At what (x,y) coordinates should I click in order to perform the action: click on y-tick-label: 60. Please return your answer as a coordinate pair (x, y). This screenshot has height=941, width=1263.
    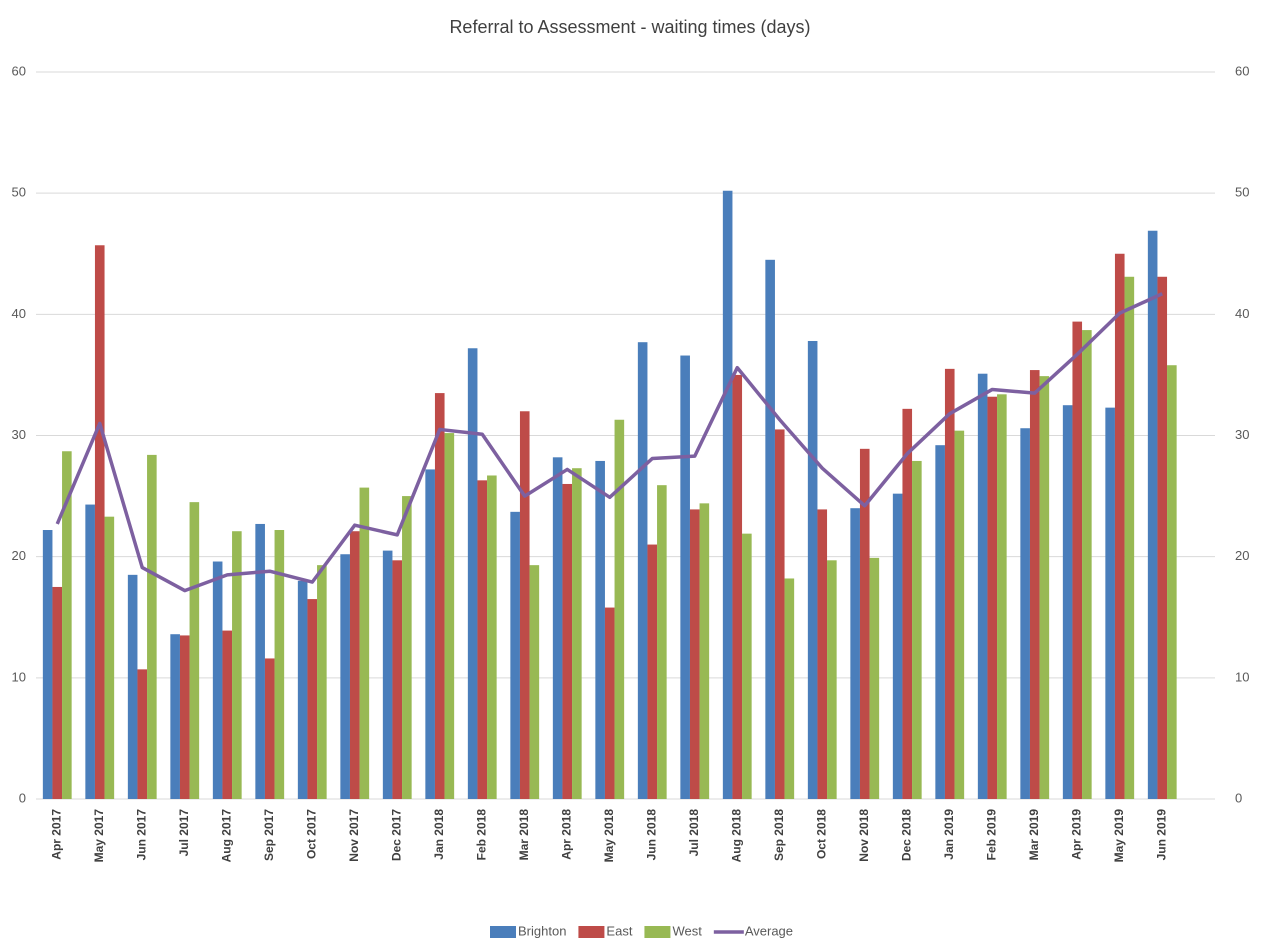
    Looking at the image, I should click on (19, 70).